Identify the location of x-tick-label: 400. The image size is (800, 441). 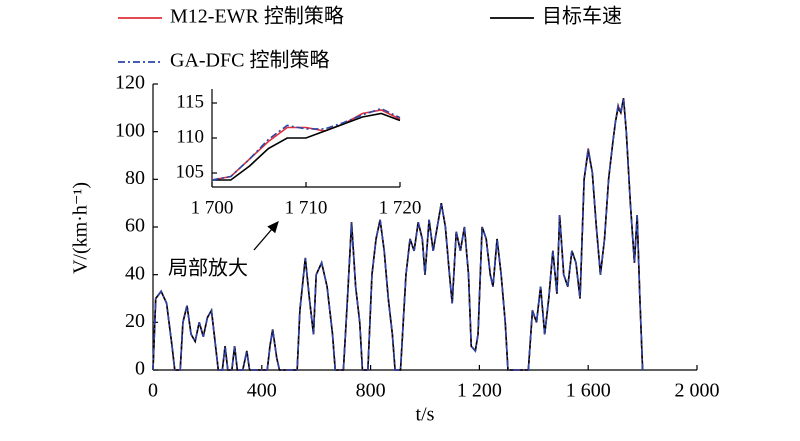
(262, 391).